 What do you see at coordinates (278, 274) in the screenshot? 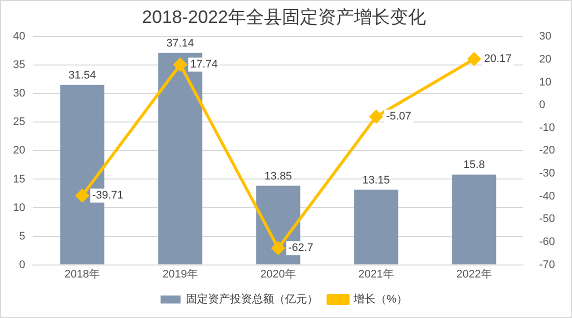
I see `x-tick-label: 2020年` at bounding box center [278, 274].